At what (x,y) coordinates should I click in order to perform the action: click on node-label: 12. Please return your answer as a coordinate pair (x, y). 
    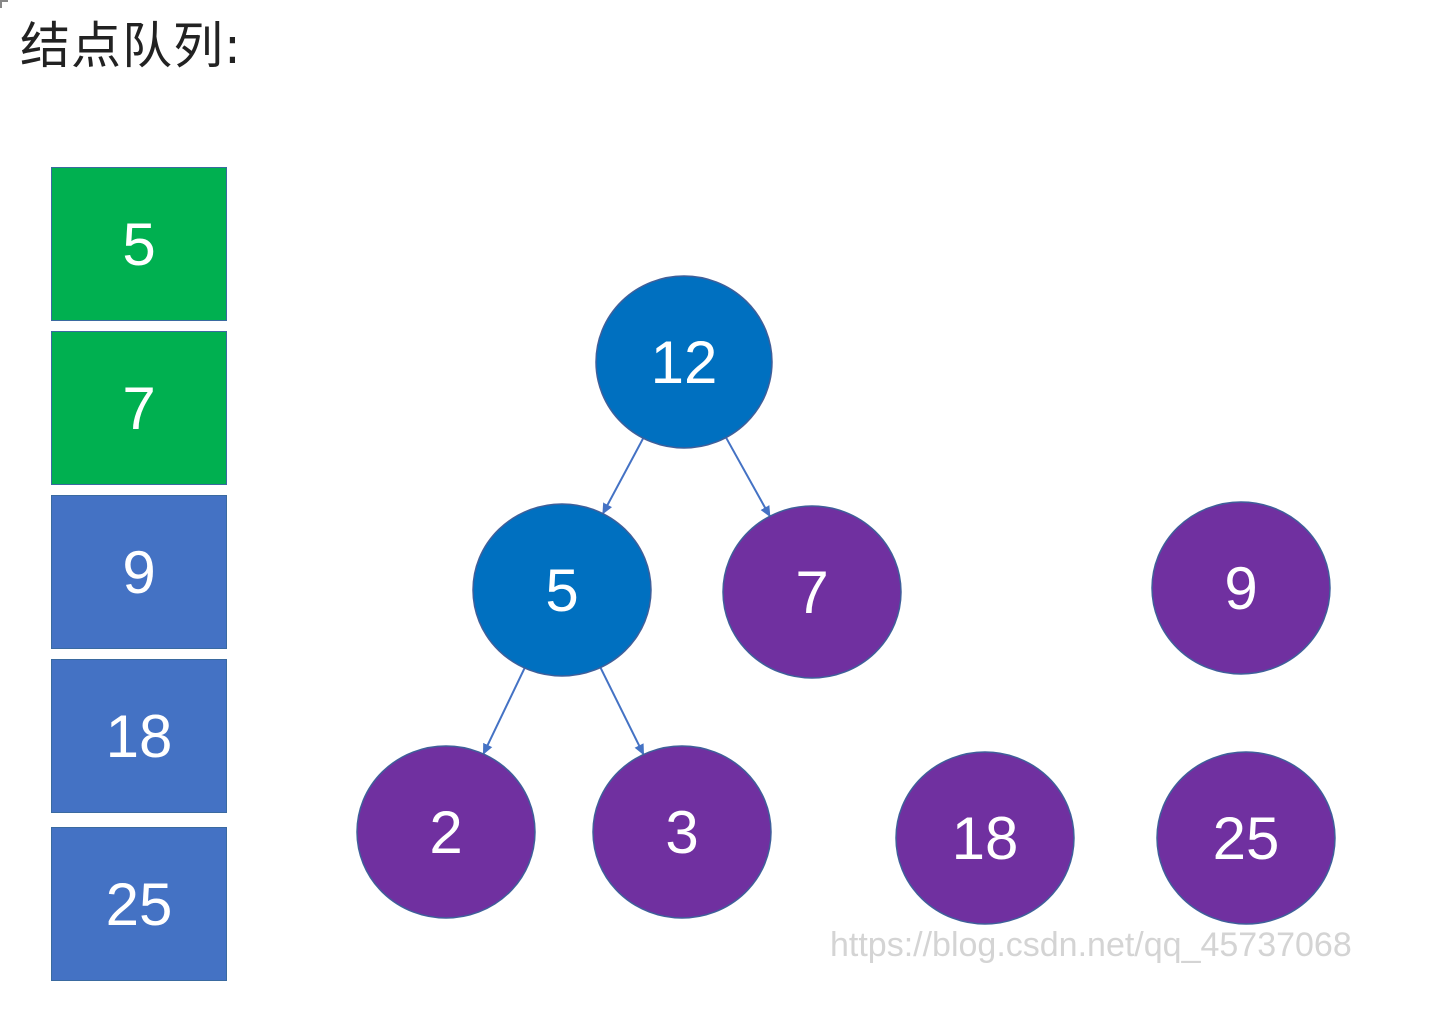
    Looking at the image, I should click on (684, 362).